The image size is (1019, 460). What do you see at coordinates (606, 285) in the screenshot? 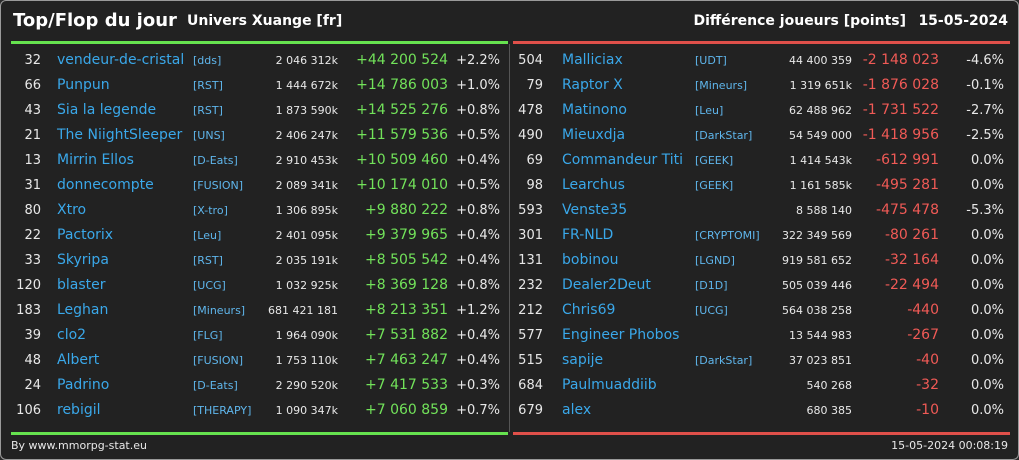
I see `player-name-link: Dealer2Deut` at bounding box center [606, 285].